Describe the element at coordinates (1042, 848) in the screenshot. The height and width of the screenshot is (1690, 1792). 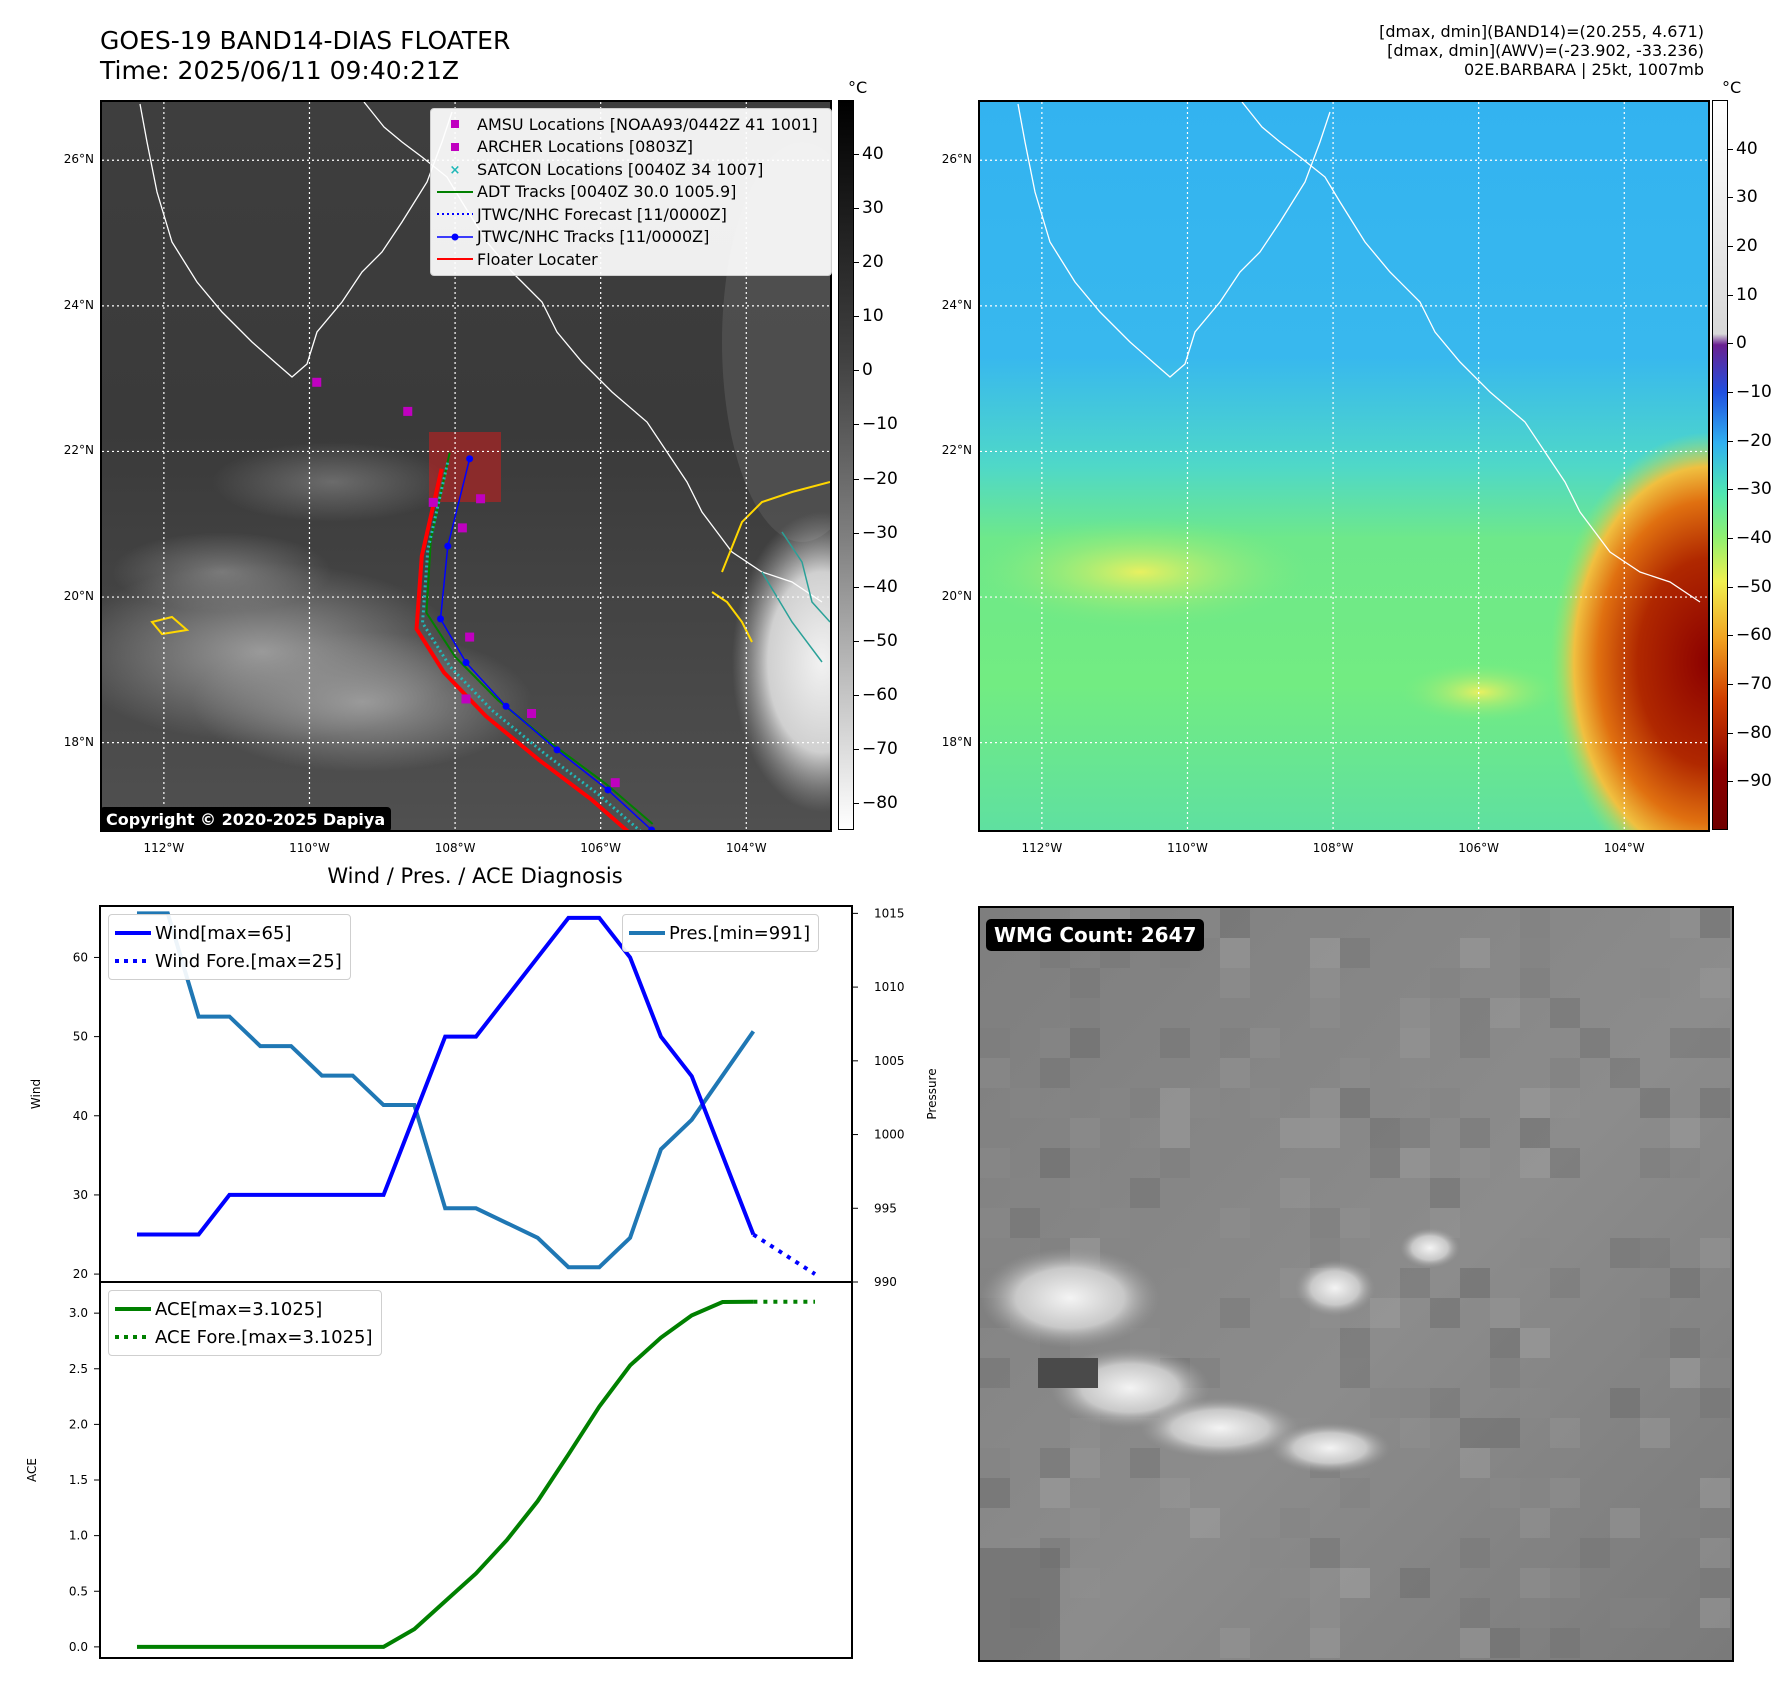
I see `lon-tick-label: 112°W` at that location.